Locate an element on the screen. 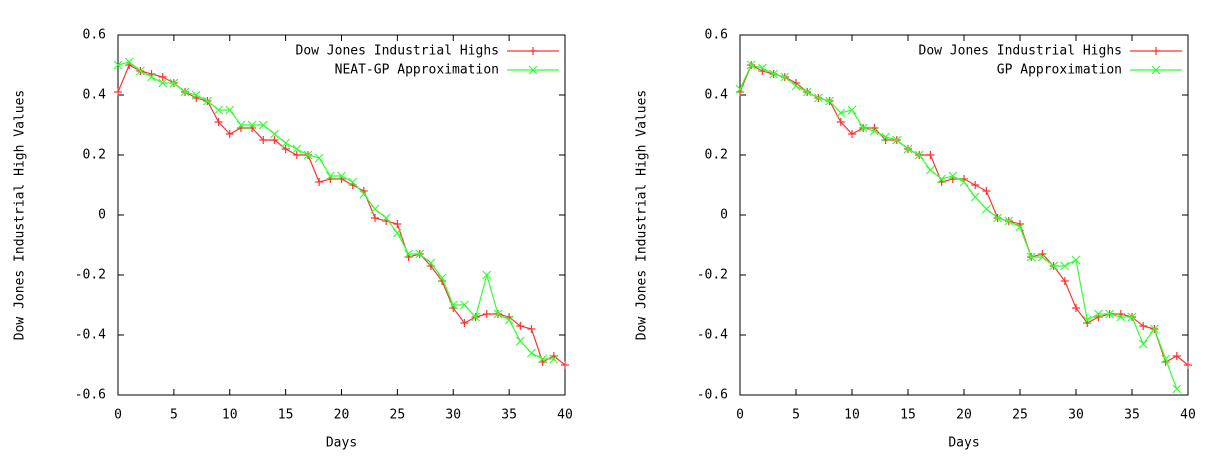 The image size is (1216, 461). x-tick-label: 40 is located at coordinates (565, 415).